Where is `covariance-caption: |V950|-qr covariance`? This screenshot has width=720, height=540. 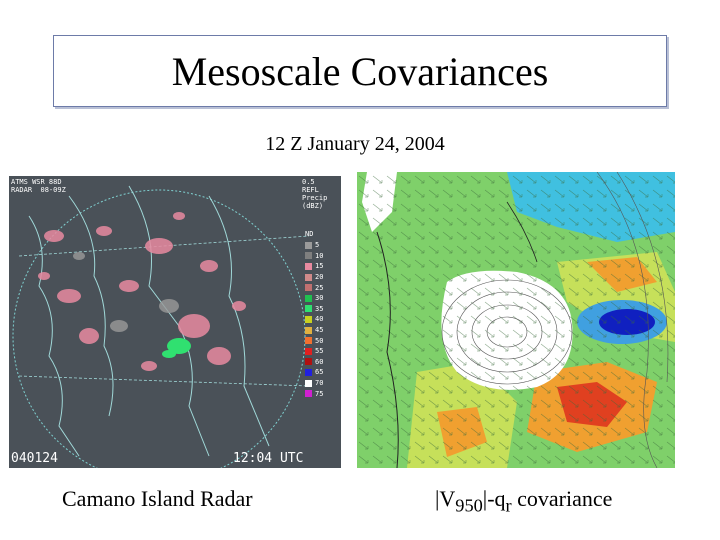 covariance-caption: |V950|-qr covariance is located at coordinates (523, 501).